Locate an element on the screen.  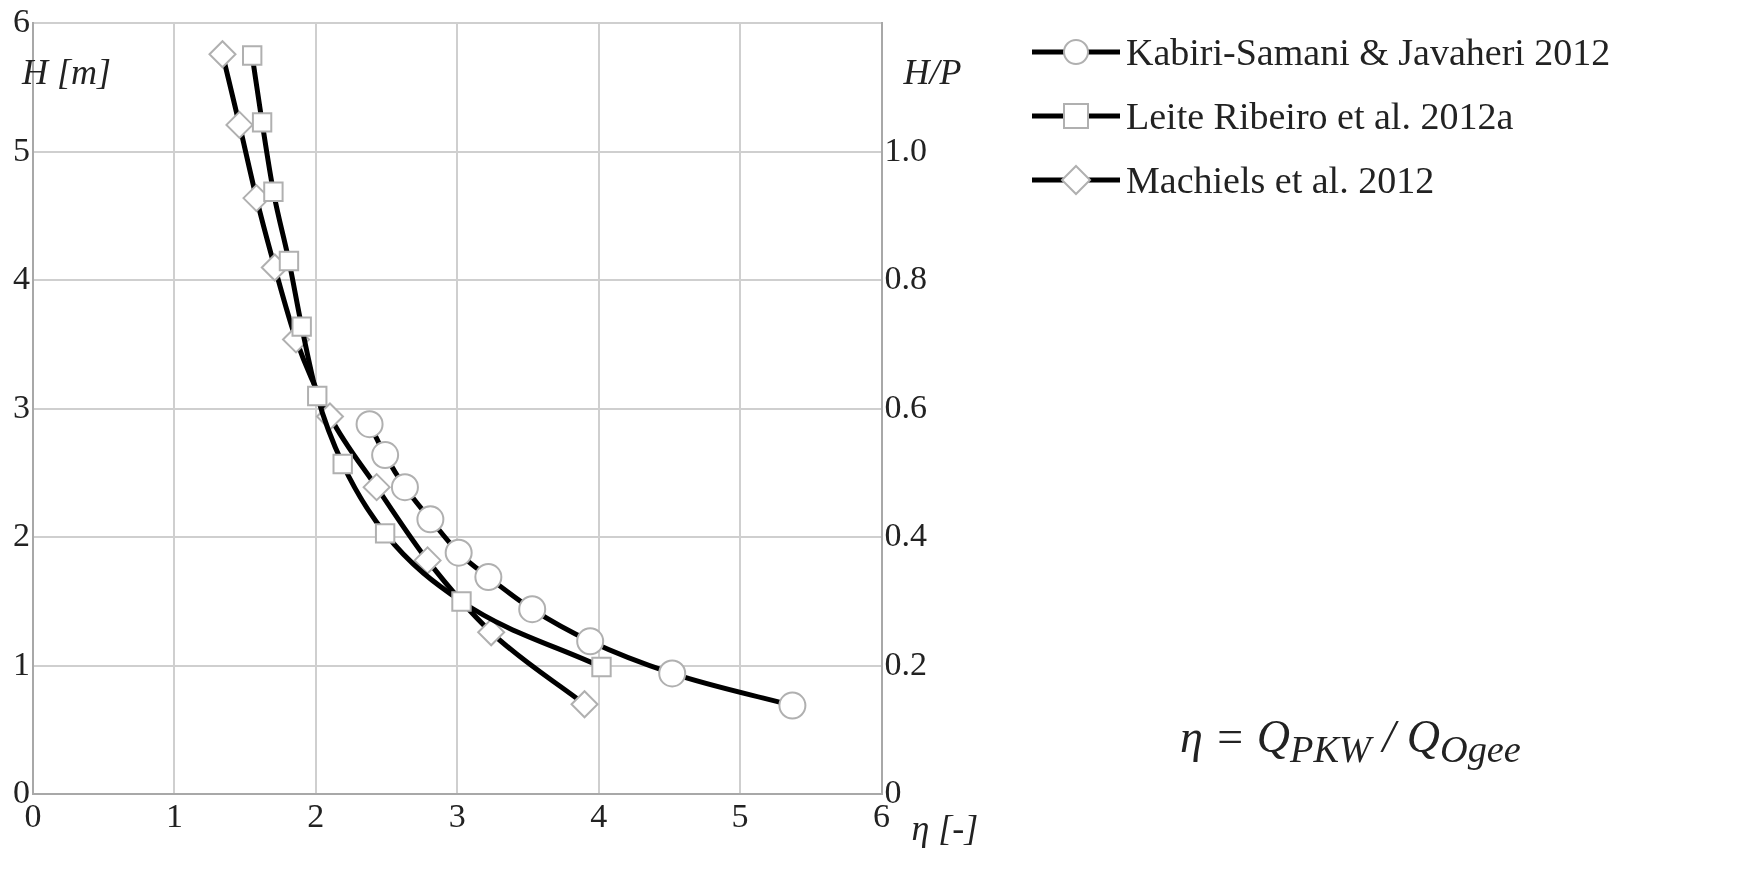
y-tick-label: 5 is located at coordinates (21, 149).